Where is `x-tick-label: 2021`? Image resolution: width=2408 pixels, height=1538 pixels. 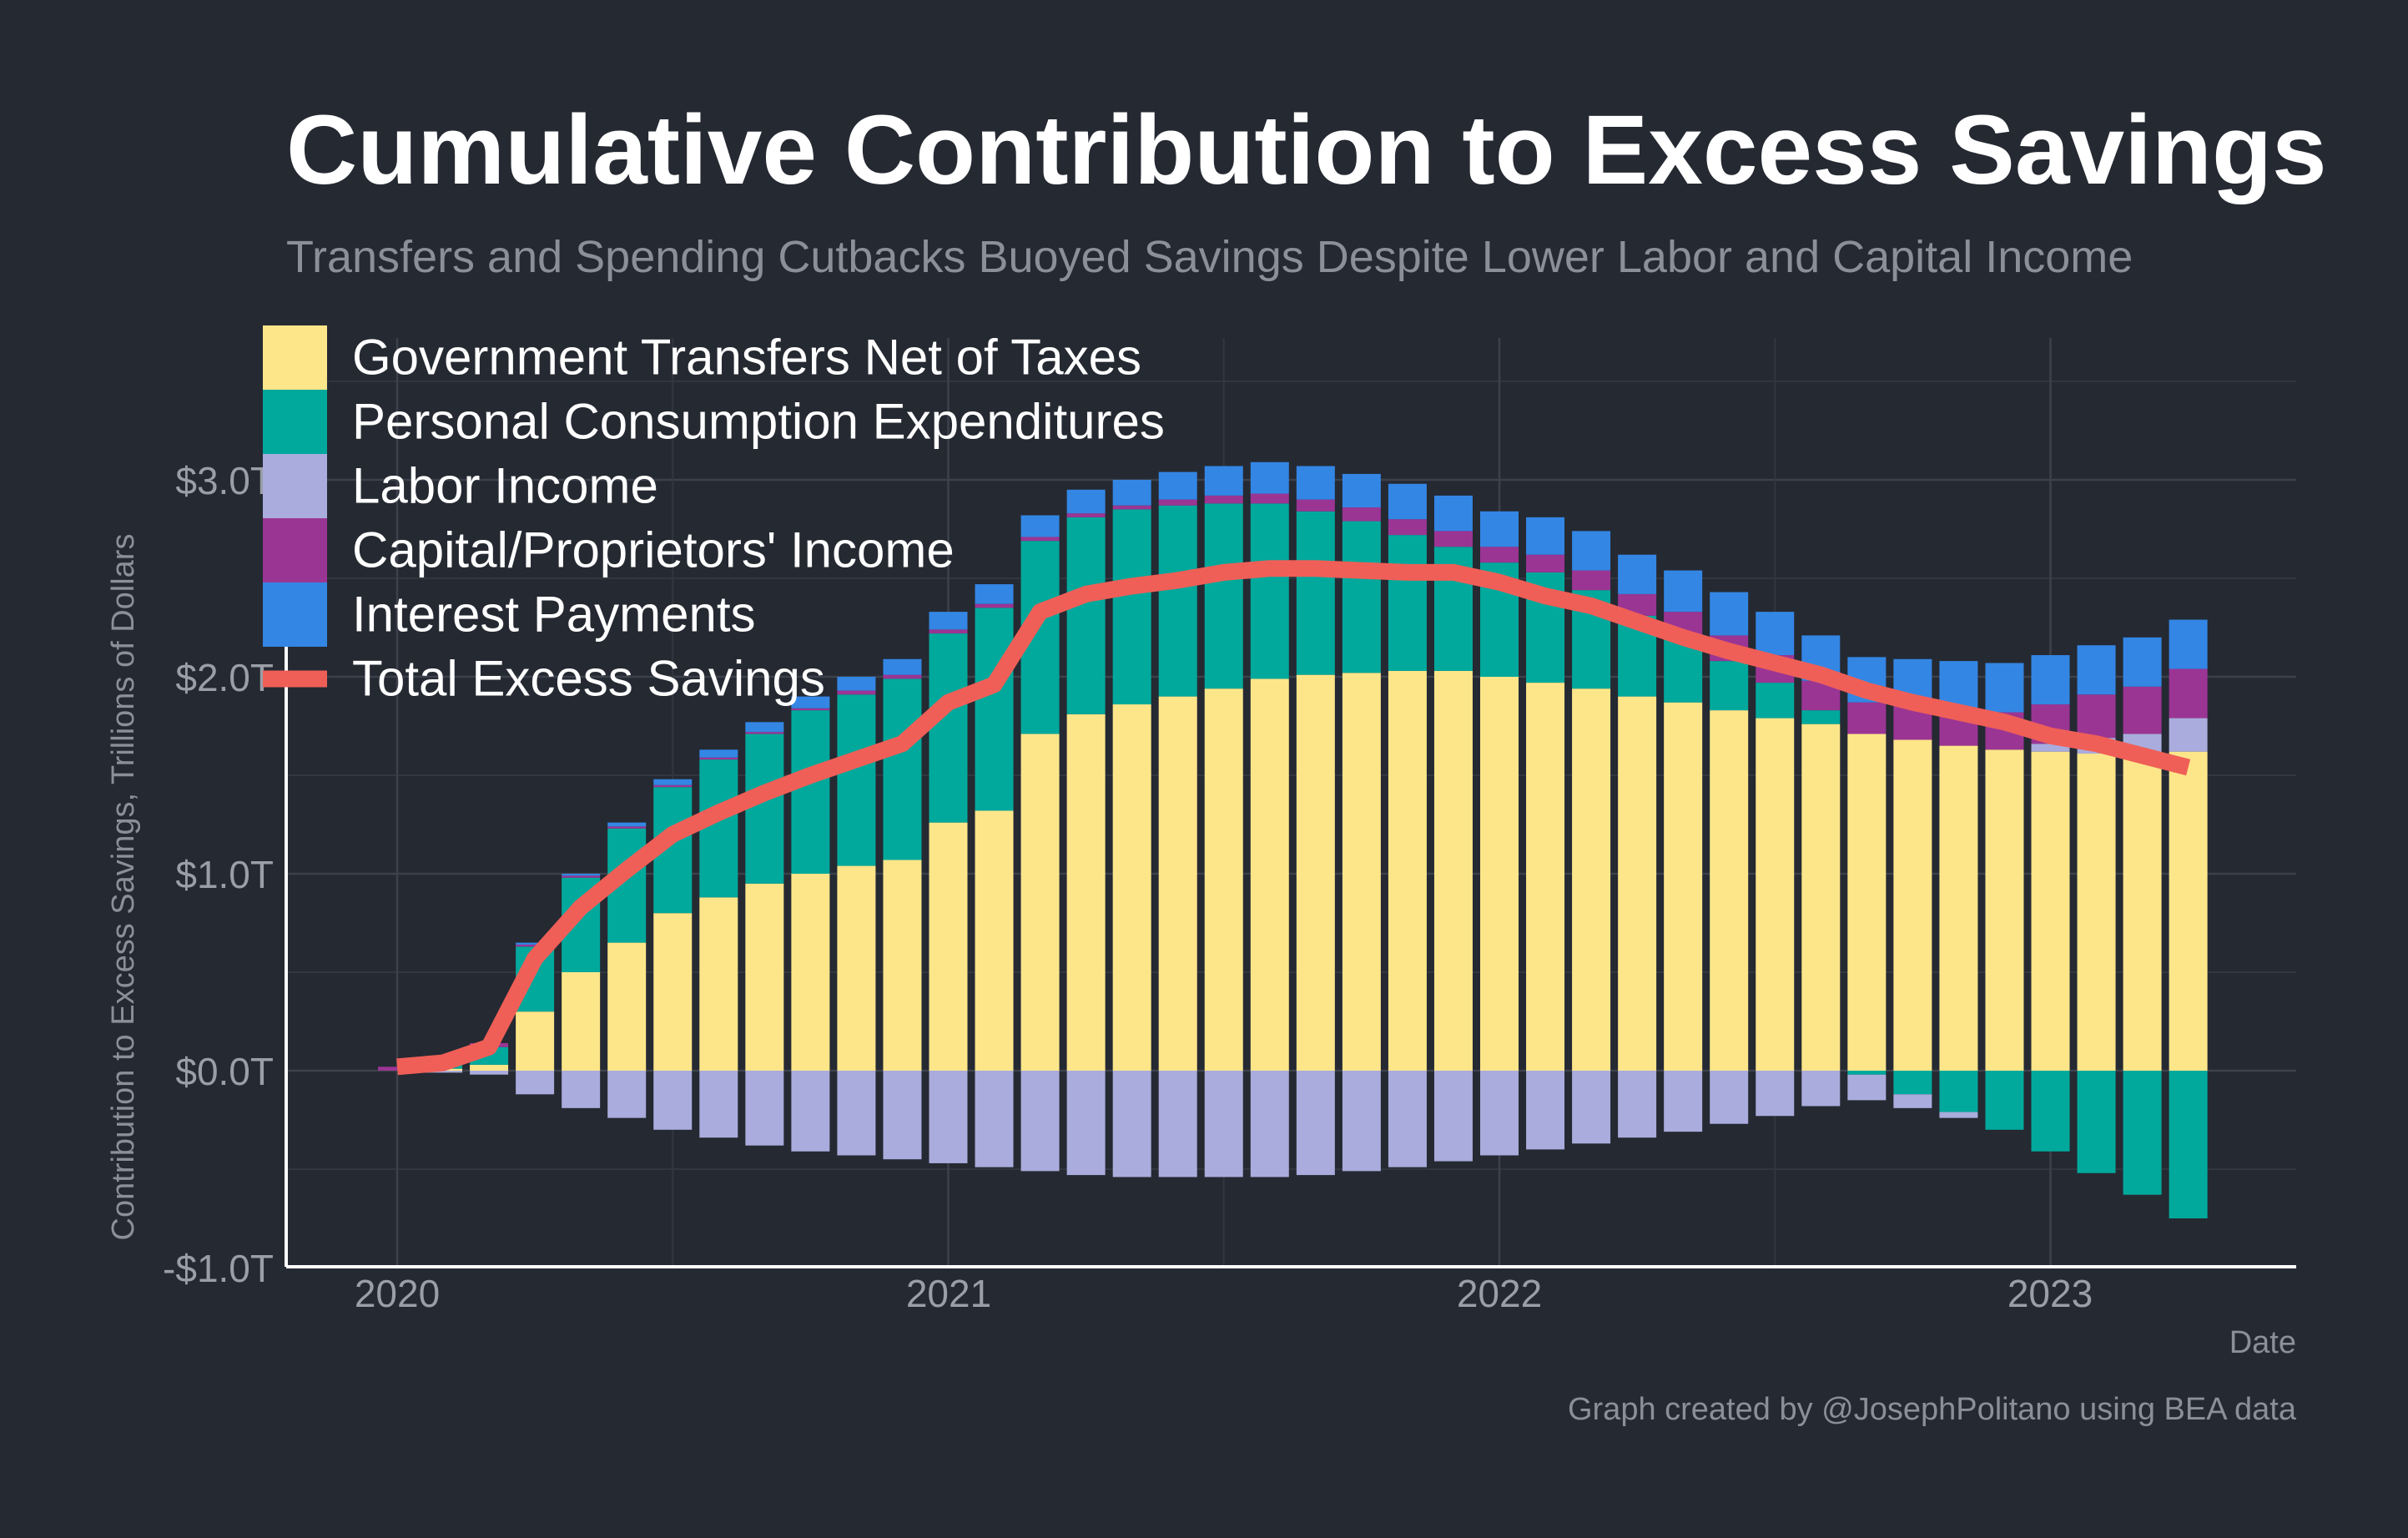
x-tick-label: 2021 is located at coordinates (948, 1293).